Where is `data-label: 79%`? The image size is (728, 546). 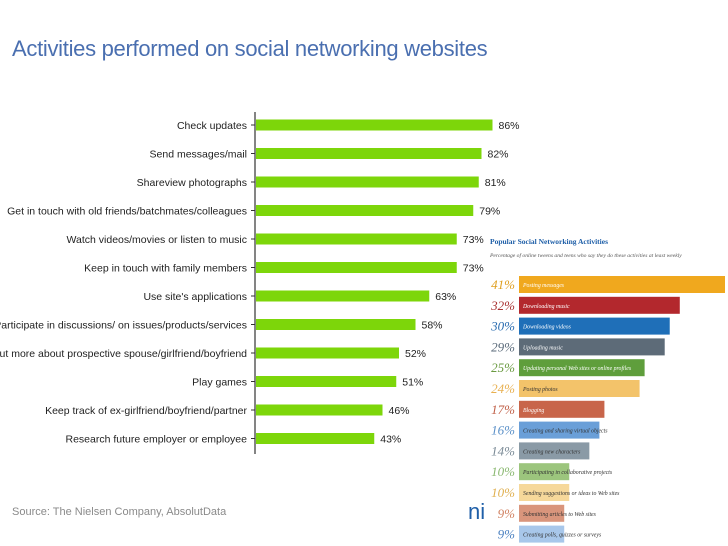 data-label: 79% is located at coordinates (489, 212).